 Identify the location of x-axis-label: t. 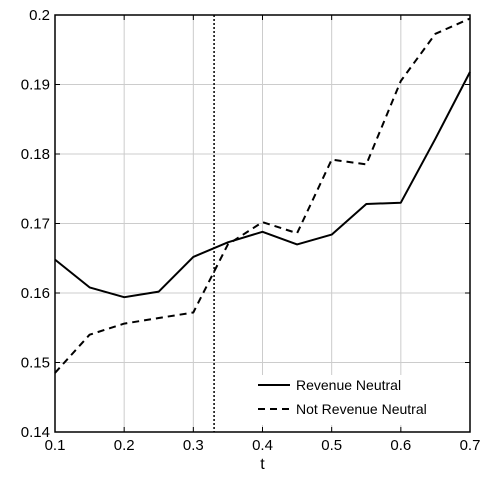
(262, 464).